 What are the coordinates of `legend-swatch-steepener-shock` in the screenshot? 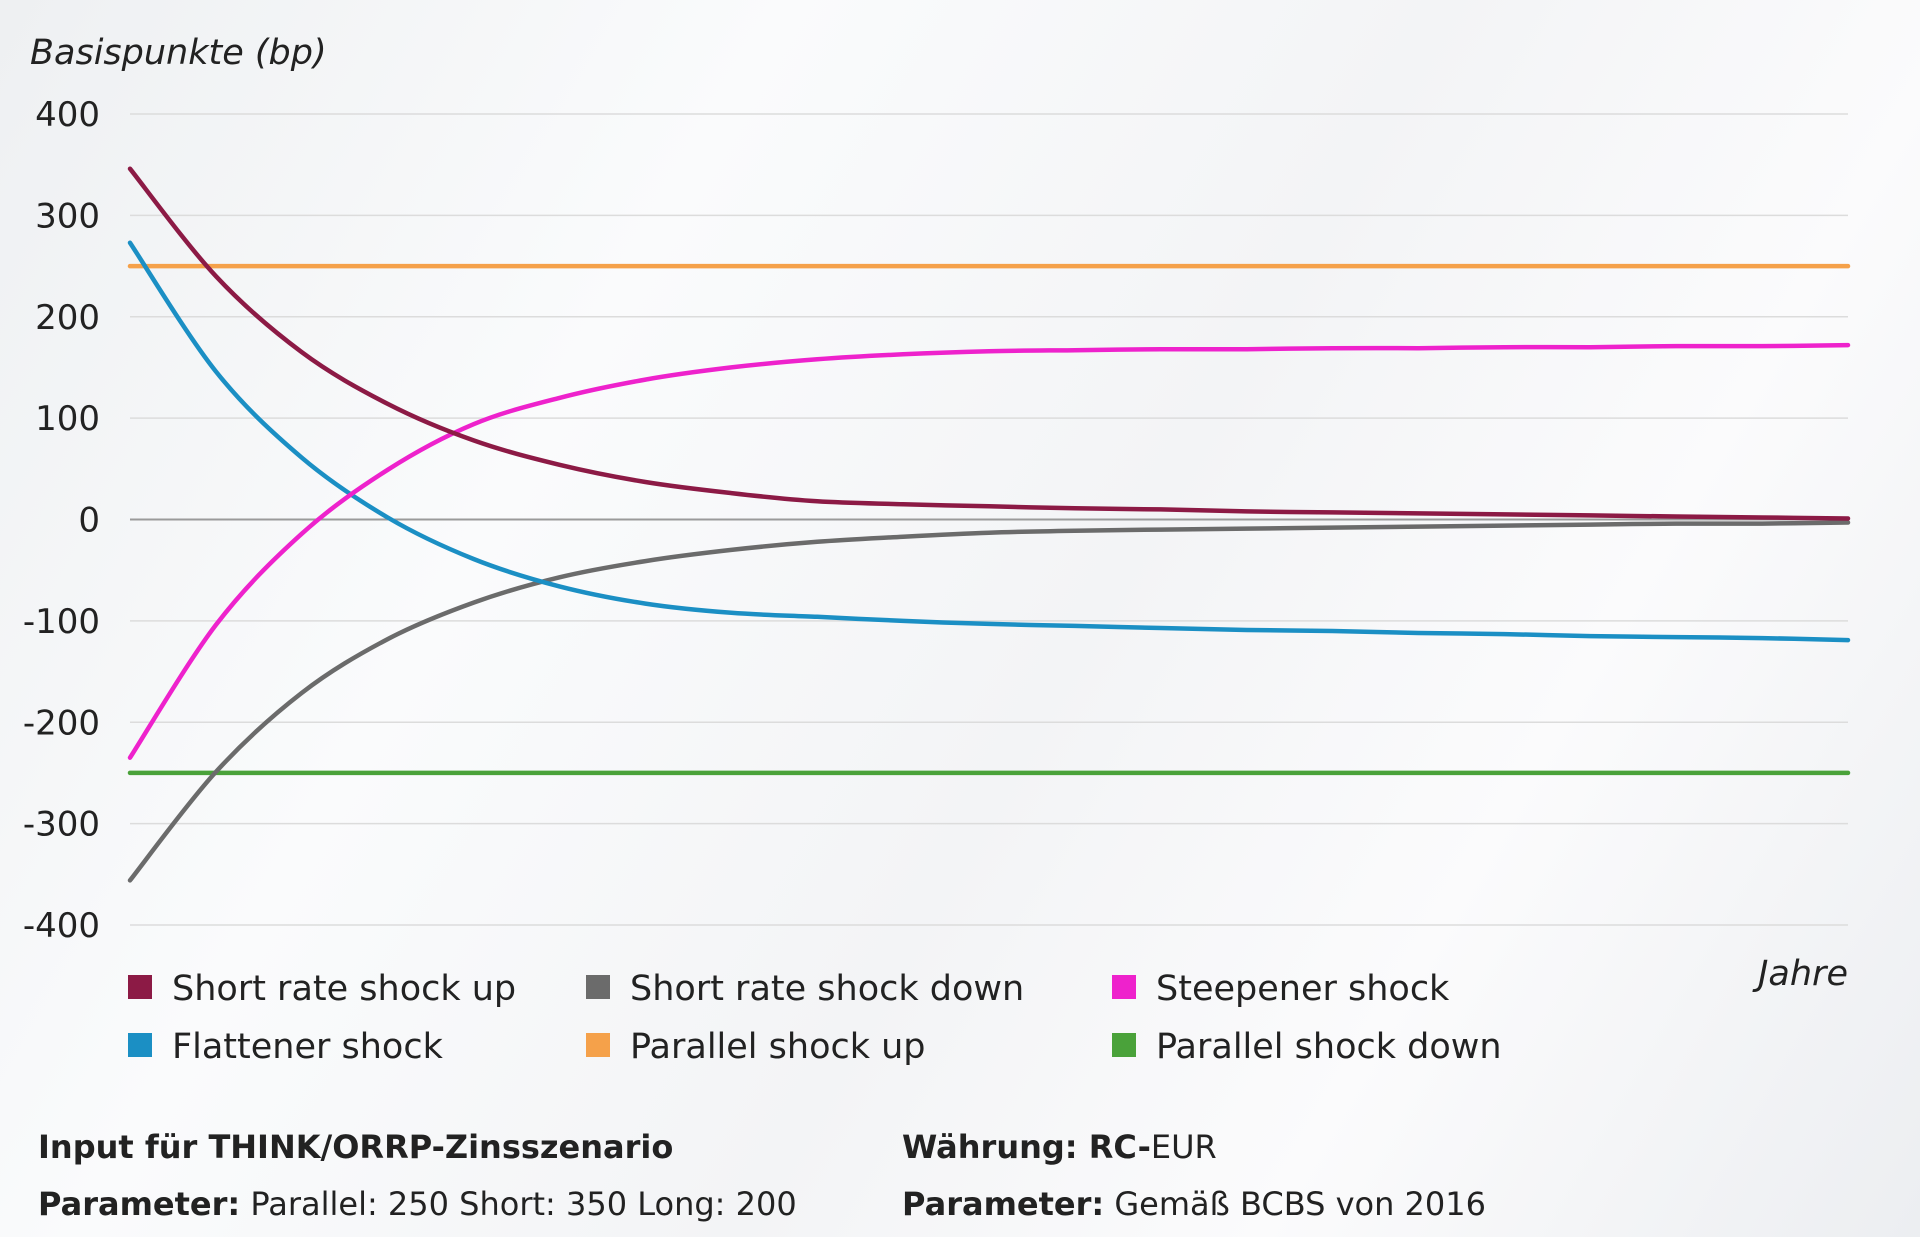 It's located at (1124, 987).